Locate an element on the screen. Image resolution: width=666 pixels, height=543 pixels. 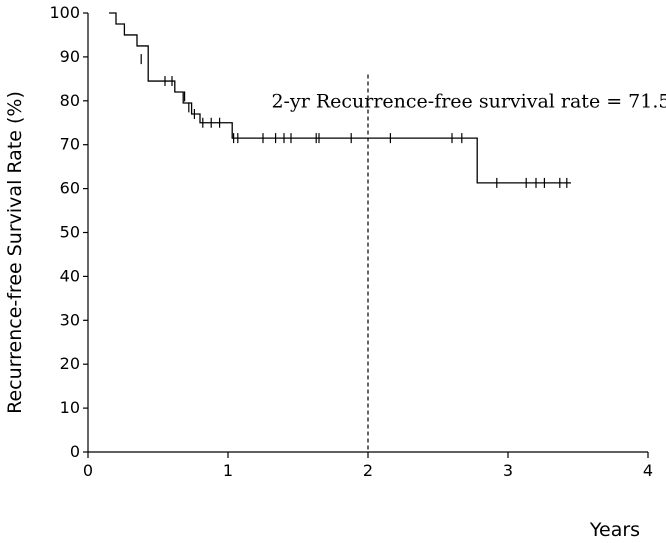
x-tick-label: 3 is located at coordinates (508, 470).